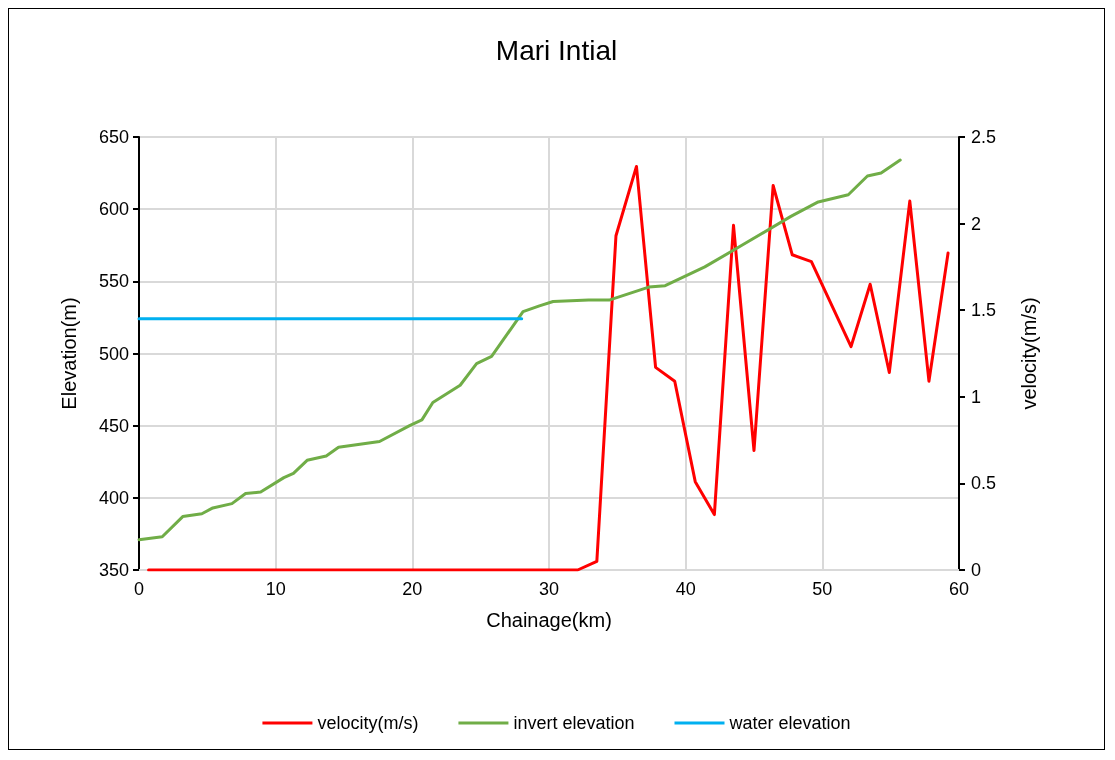 The height and width of the screenshot is (760, 1115). Describe the element at coordinates (113, 425) in the screenshot. I see `y-tick-label: 450` at that location.